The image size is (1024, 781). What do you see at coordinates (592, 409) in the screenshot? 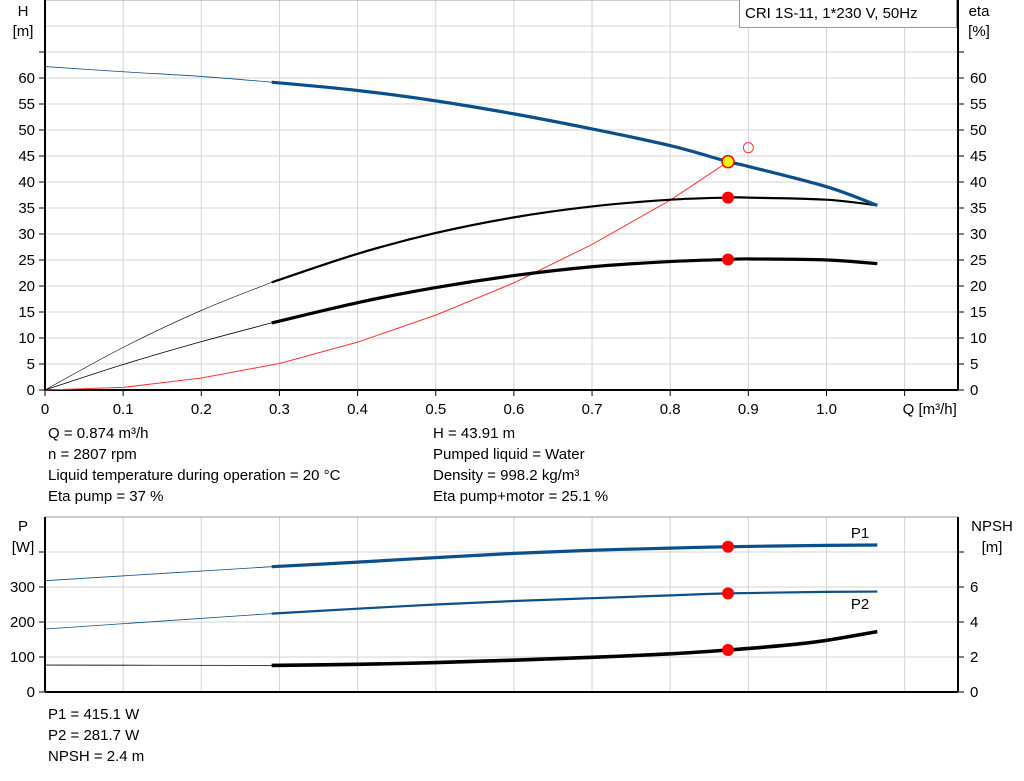
I see `x-tick-label: 0.7` at bounding box center [592, 409].